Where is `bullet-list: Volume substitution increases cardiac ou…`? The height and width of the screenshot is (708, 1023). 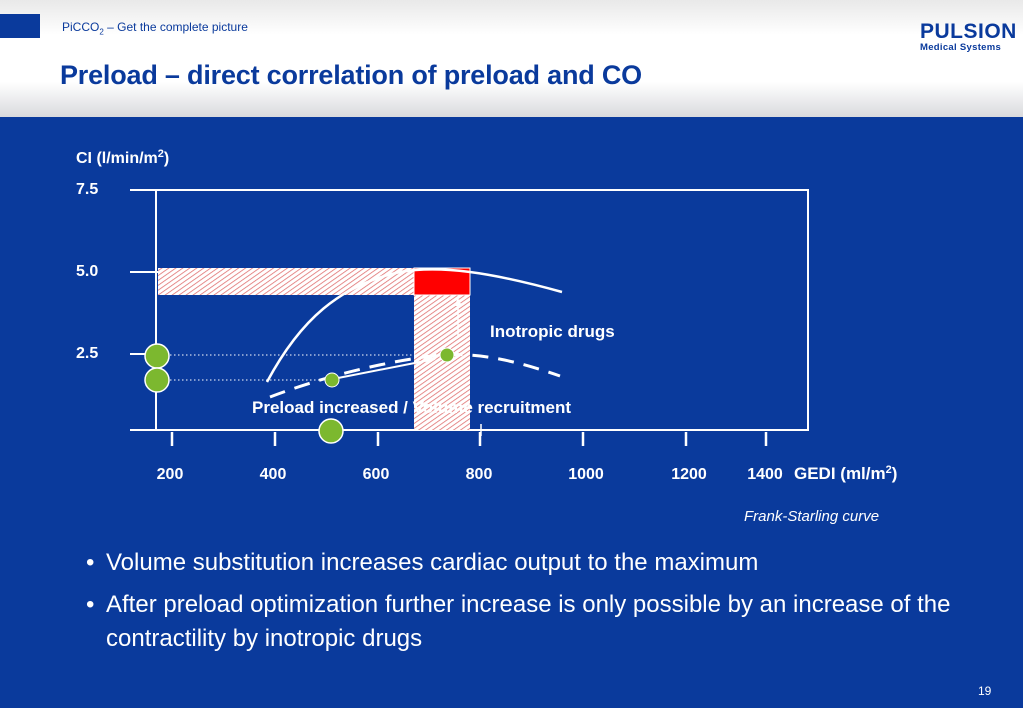
bullet-list: Volume substitution increases cardiac ou… is located at coordinates (541, 605).